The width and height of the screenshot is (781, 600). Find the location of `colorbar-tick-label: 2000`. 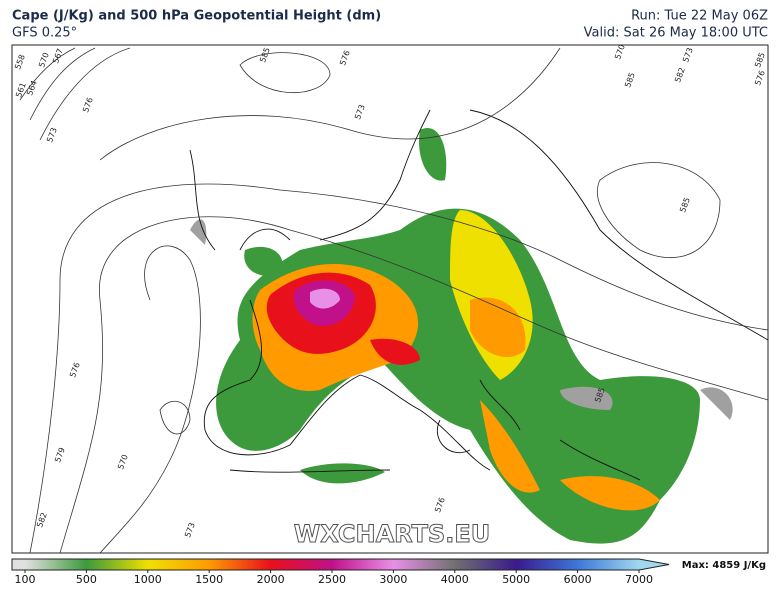

colorbar-tick-label: 2000 is located at coordinates (271, 579).